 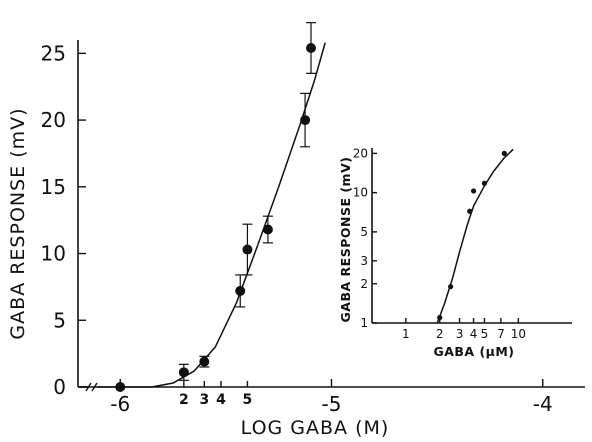 I want to click on inset-y-tick-label: 5, so click(x=364, y=232).